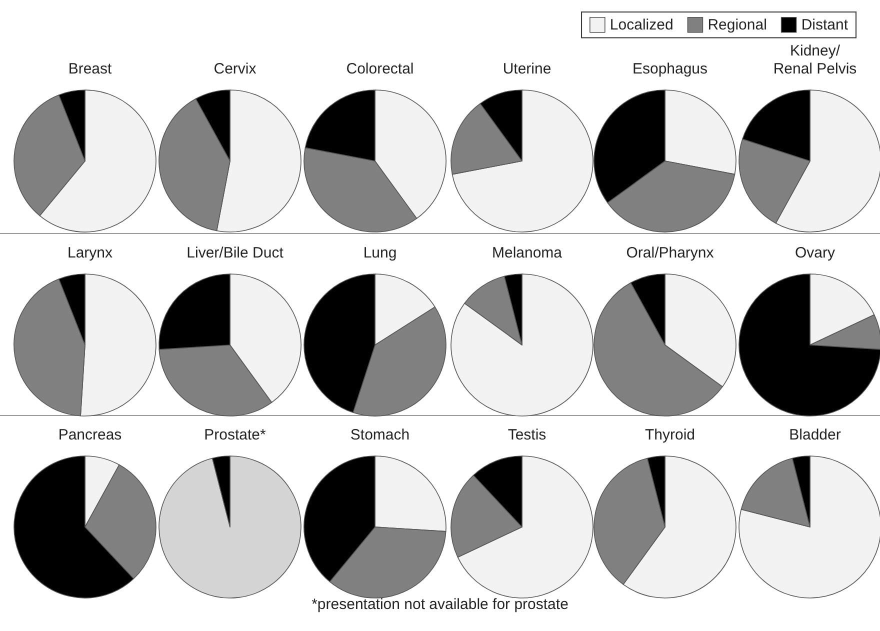 This screenshot has width=880, height=631. What do you see at coordinates (670, 69) in the screenshot?
I see `chart-title: Esophagus` at bounding box center [670, 69].